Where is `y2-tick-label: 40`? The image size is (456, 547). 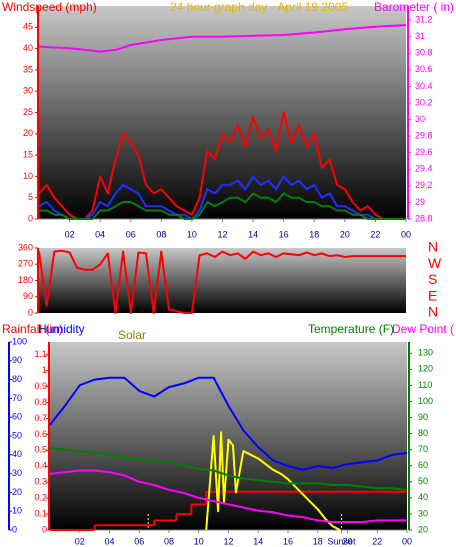
y2-tick-label: 40 is located at coordinates (423, 497).